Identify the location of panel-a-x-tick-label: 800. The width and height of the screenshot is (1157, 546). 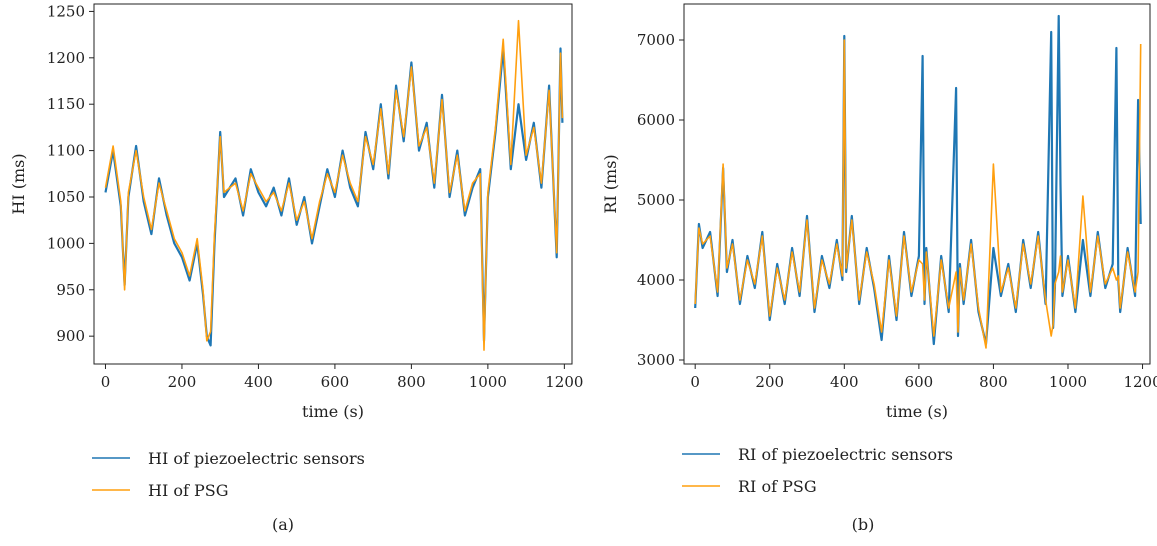
(411, 382).